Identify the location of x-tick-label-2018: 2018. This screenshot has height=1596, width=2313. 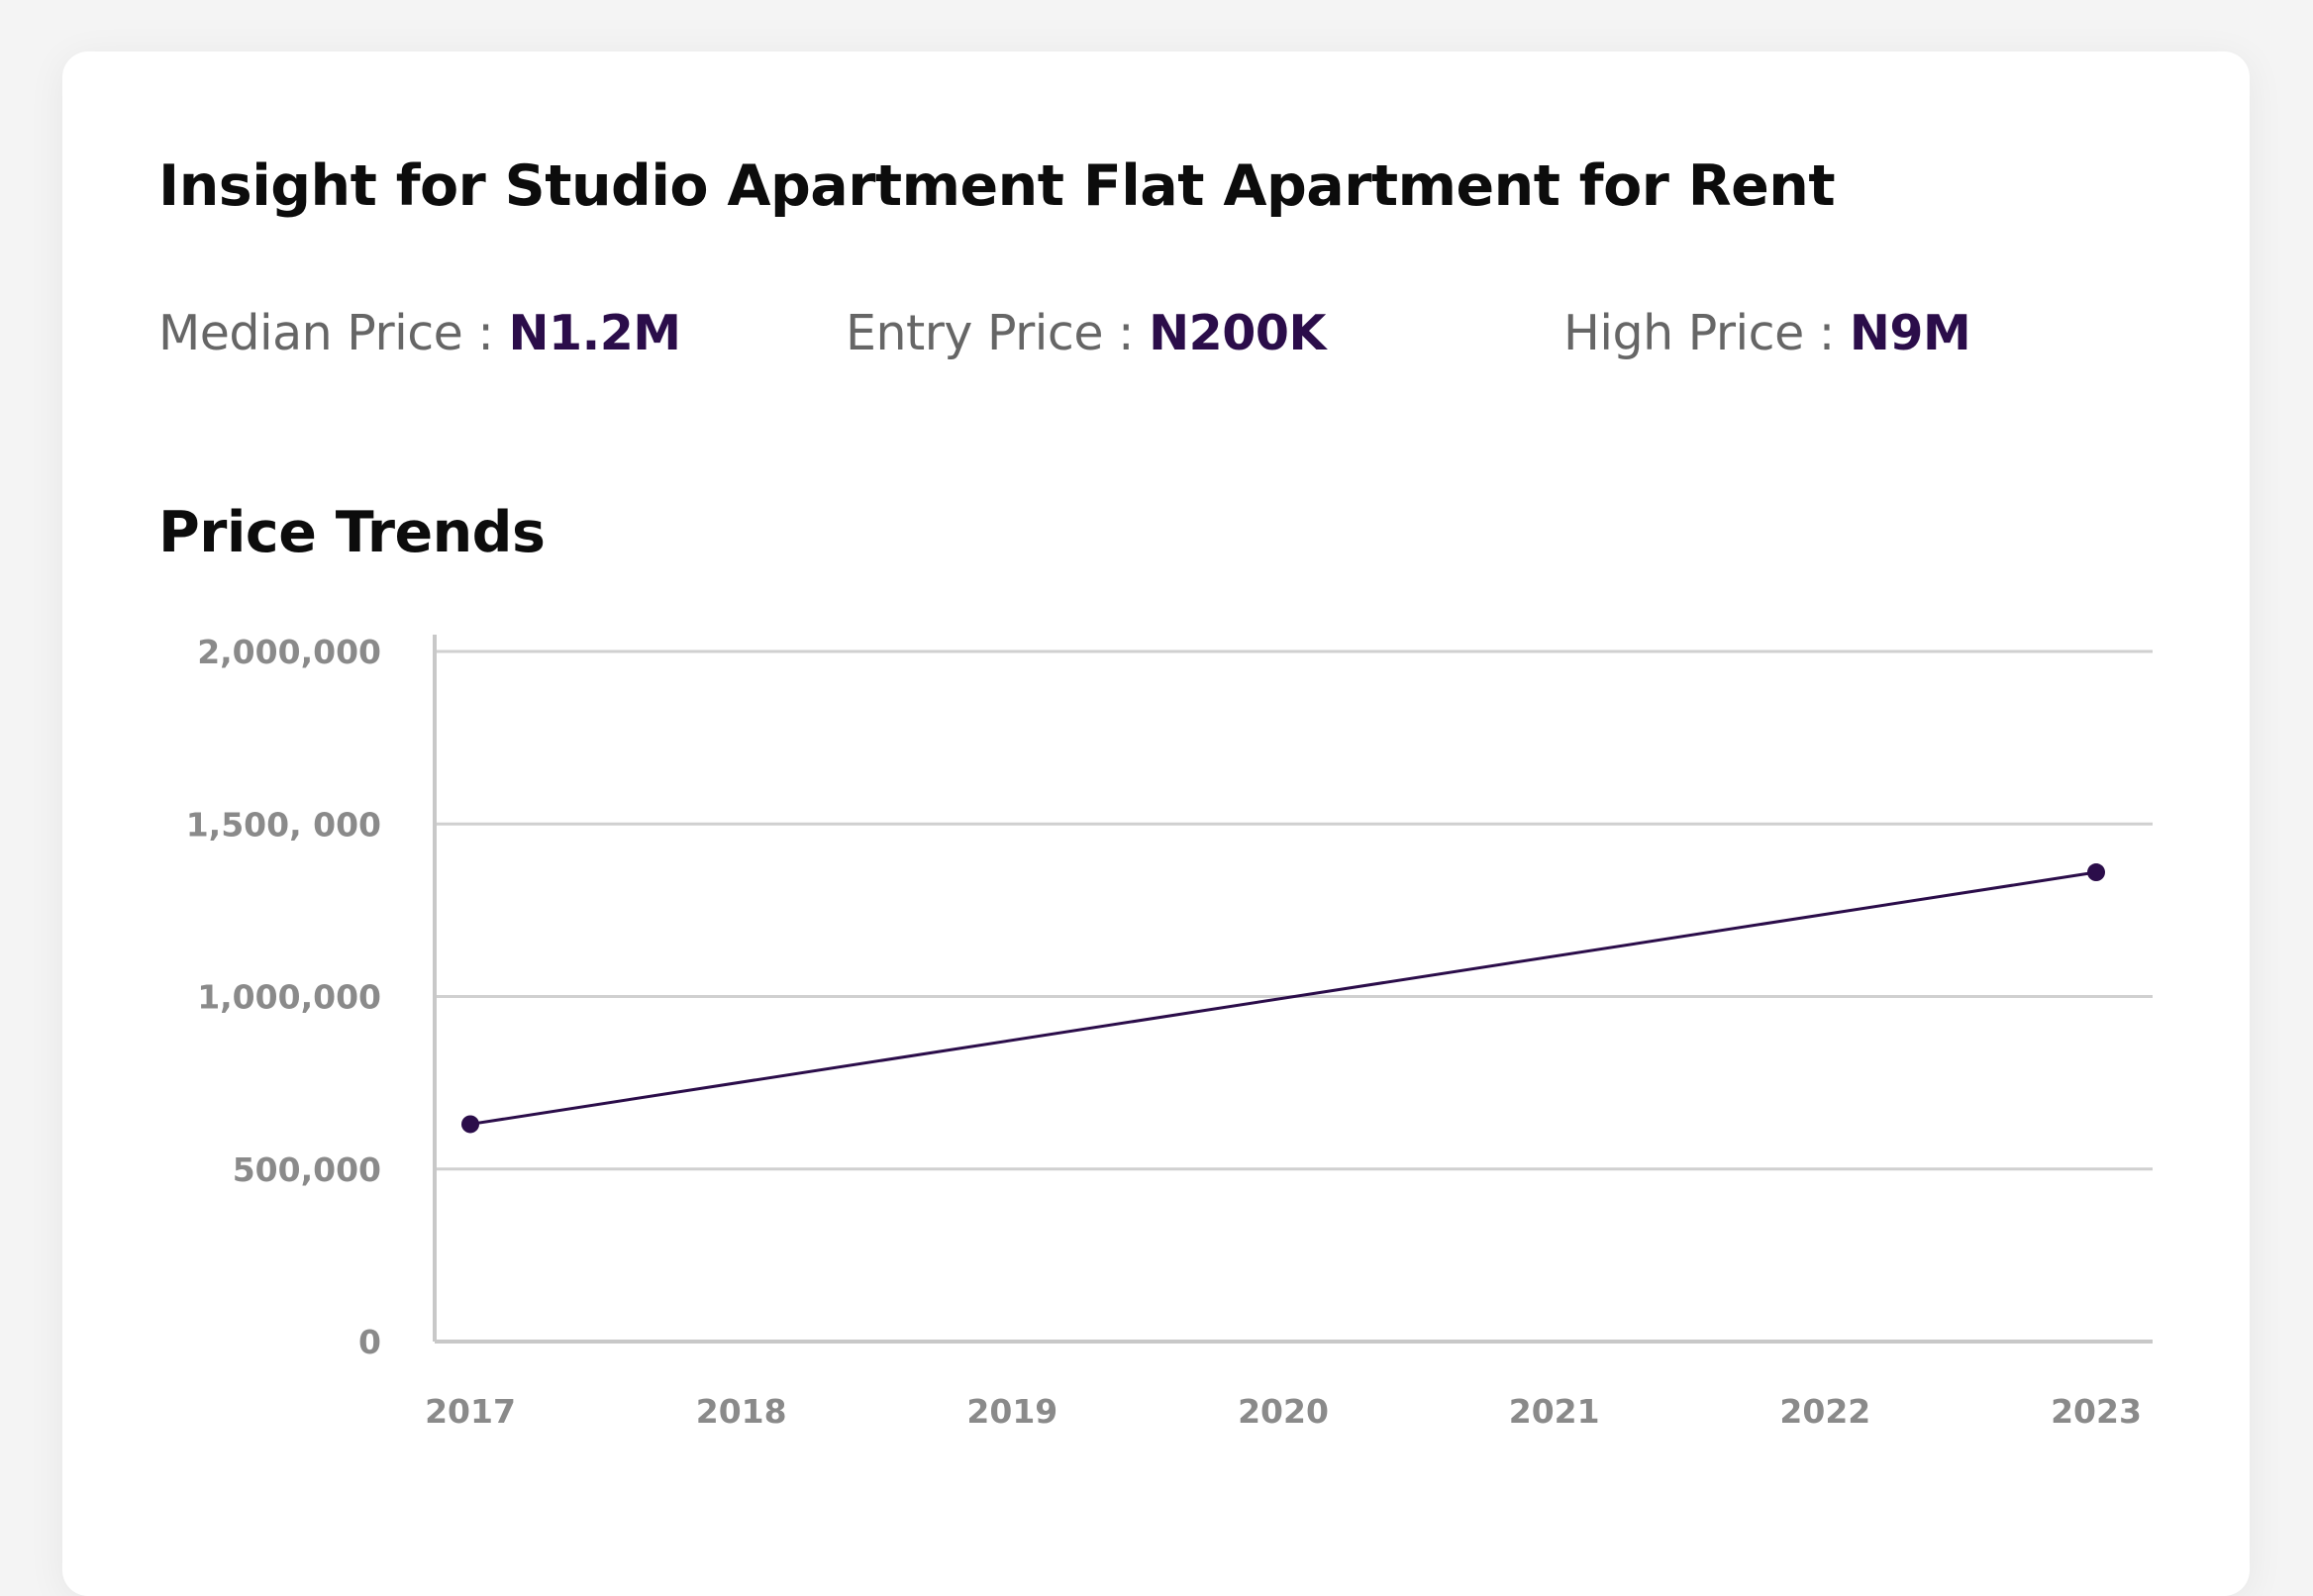
(741, 1411).